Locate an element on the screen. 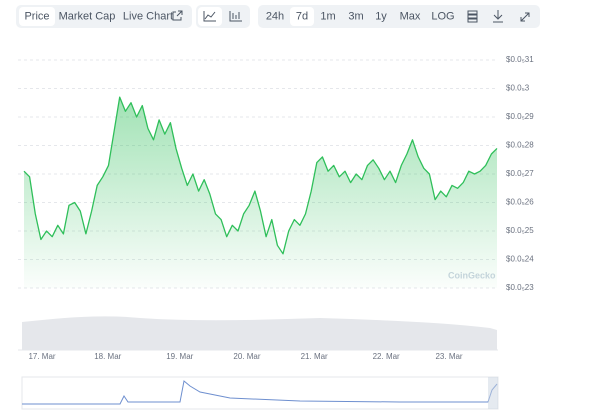 Image resolution: width=604 pixels, height=416 pixels. x-tick-label: 21. Mar is located at coordinates (314, 356).